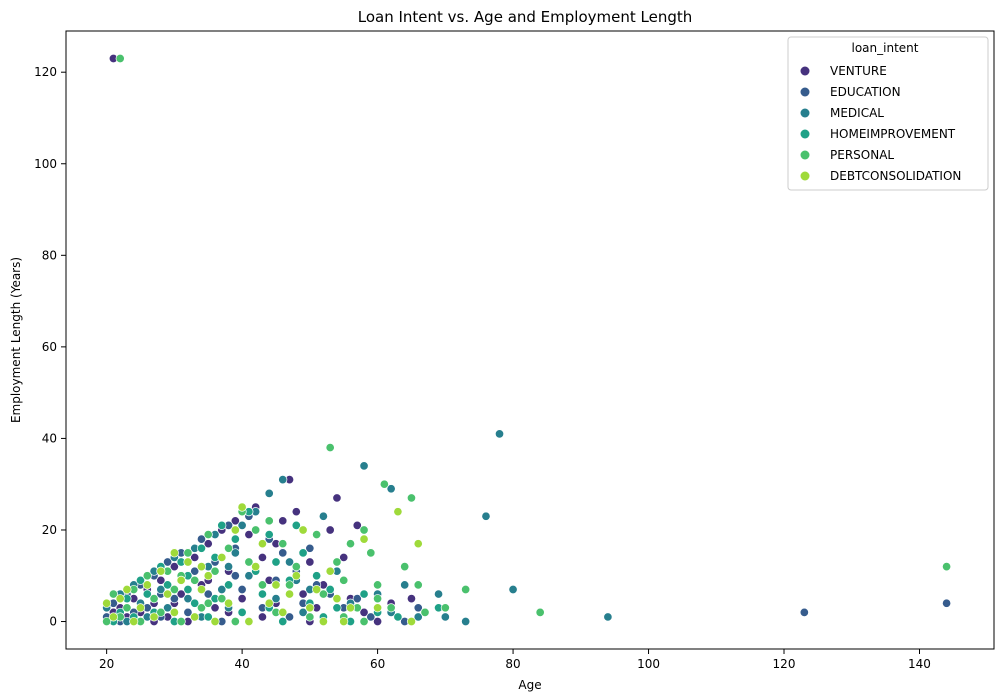 Image resolution: width=1005 pixels, height=699 pixels. What do you see at coordinates (919, 664) in the screenshot?
I see `x-tick-label: 140` at bounding box center [919, 664].